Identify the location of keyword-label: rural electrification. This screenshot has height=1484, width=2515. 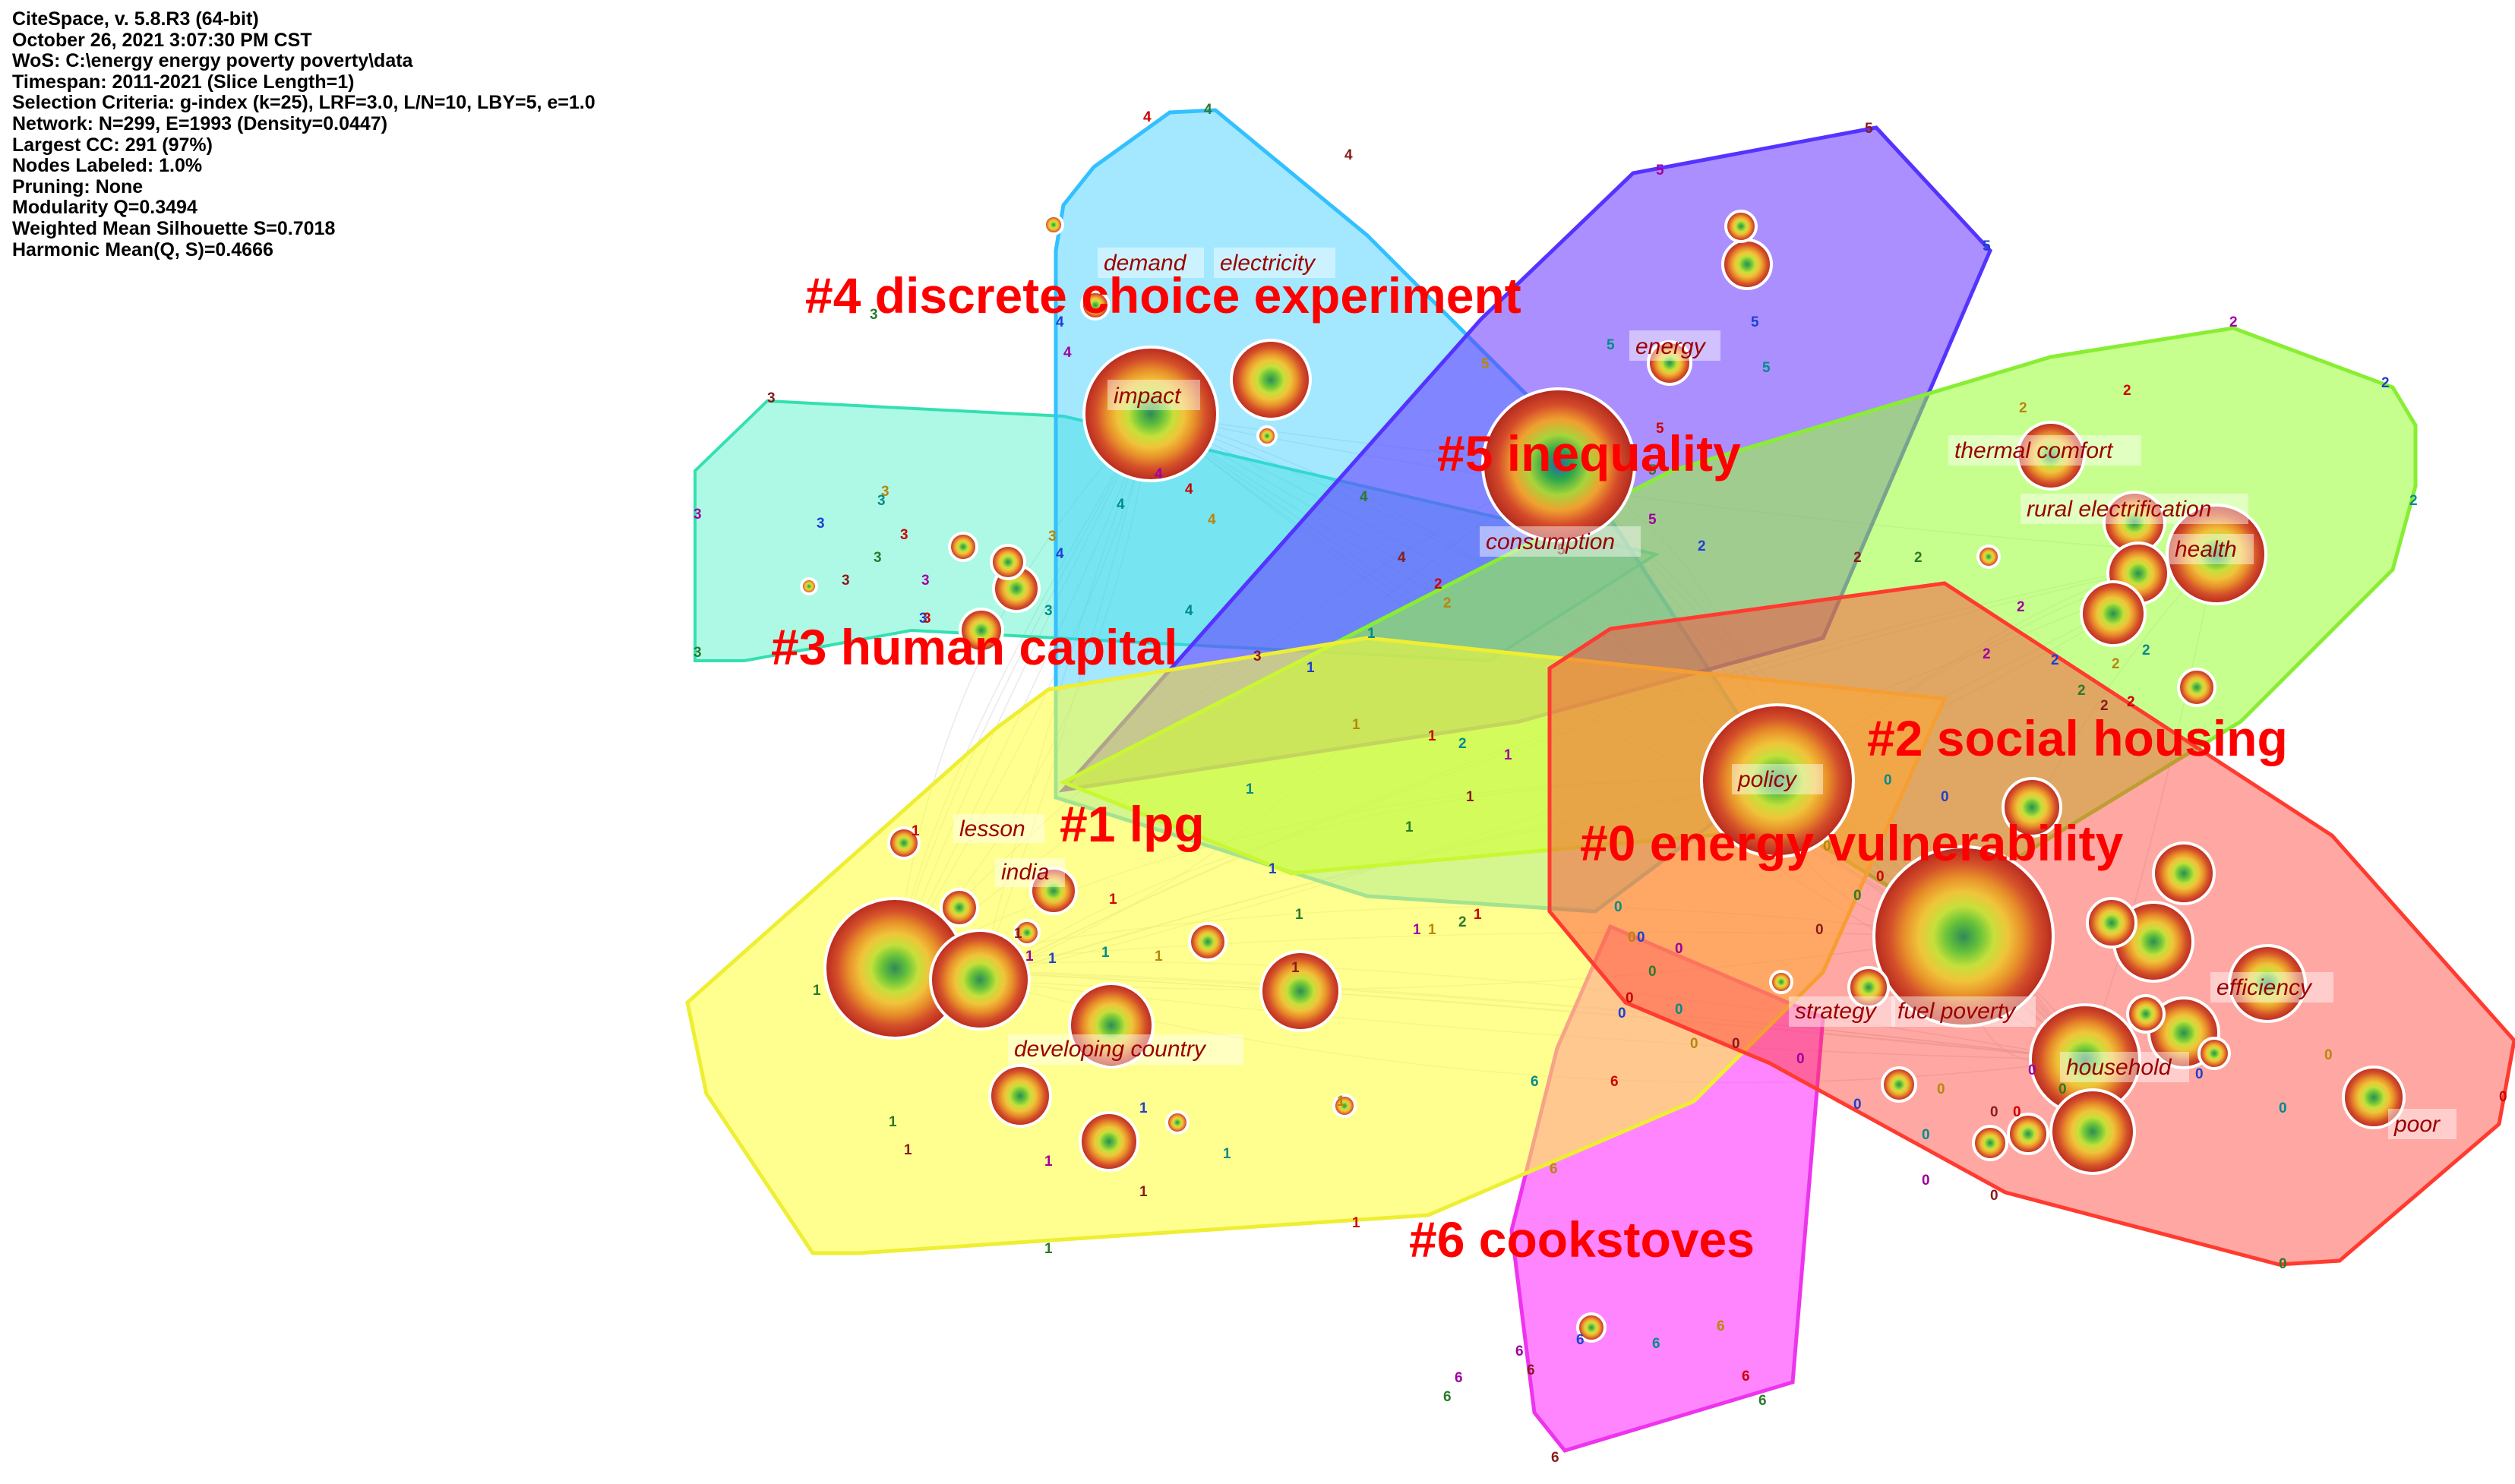
(2119, 509).